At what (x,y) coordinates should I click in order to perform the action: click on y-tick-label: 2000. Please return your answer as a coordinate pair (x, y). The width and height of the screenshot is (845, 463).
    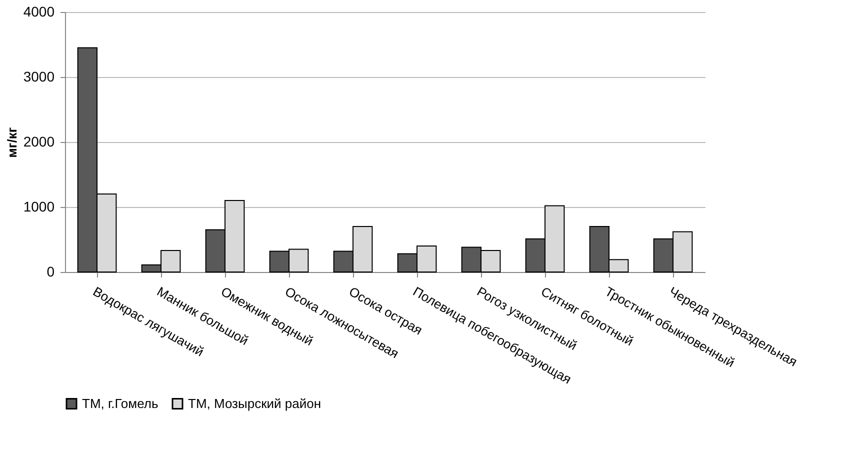
    Looking at the image, I should click on (39, 142).